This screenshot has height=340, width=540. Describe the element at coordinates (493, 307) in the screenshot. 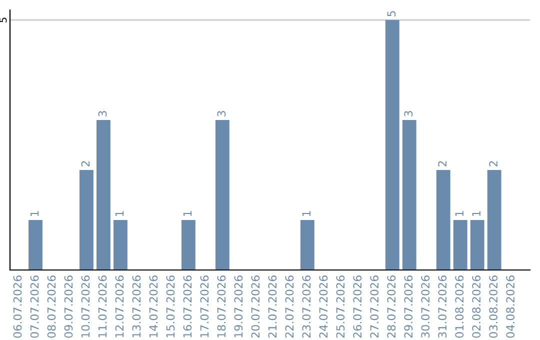

I see `x-tick-label: 03.08.2026` at that location.